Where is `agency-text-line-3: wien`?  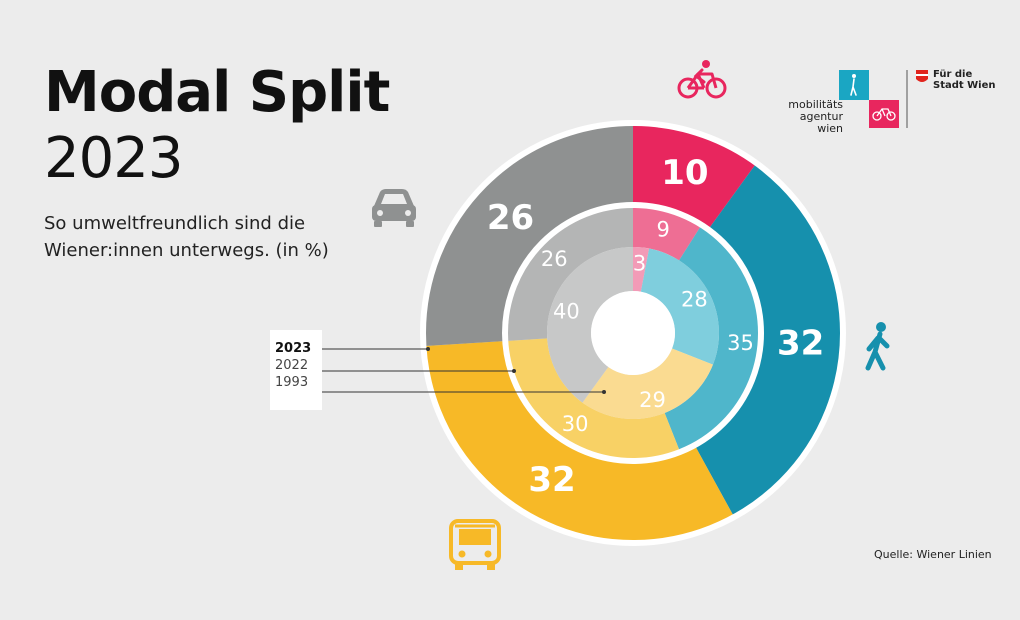
agency-text-line-3: wien is located at coordinates (830, 128).